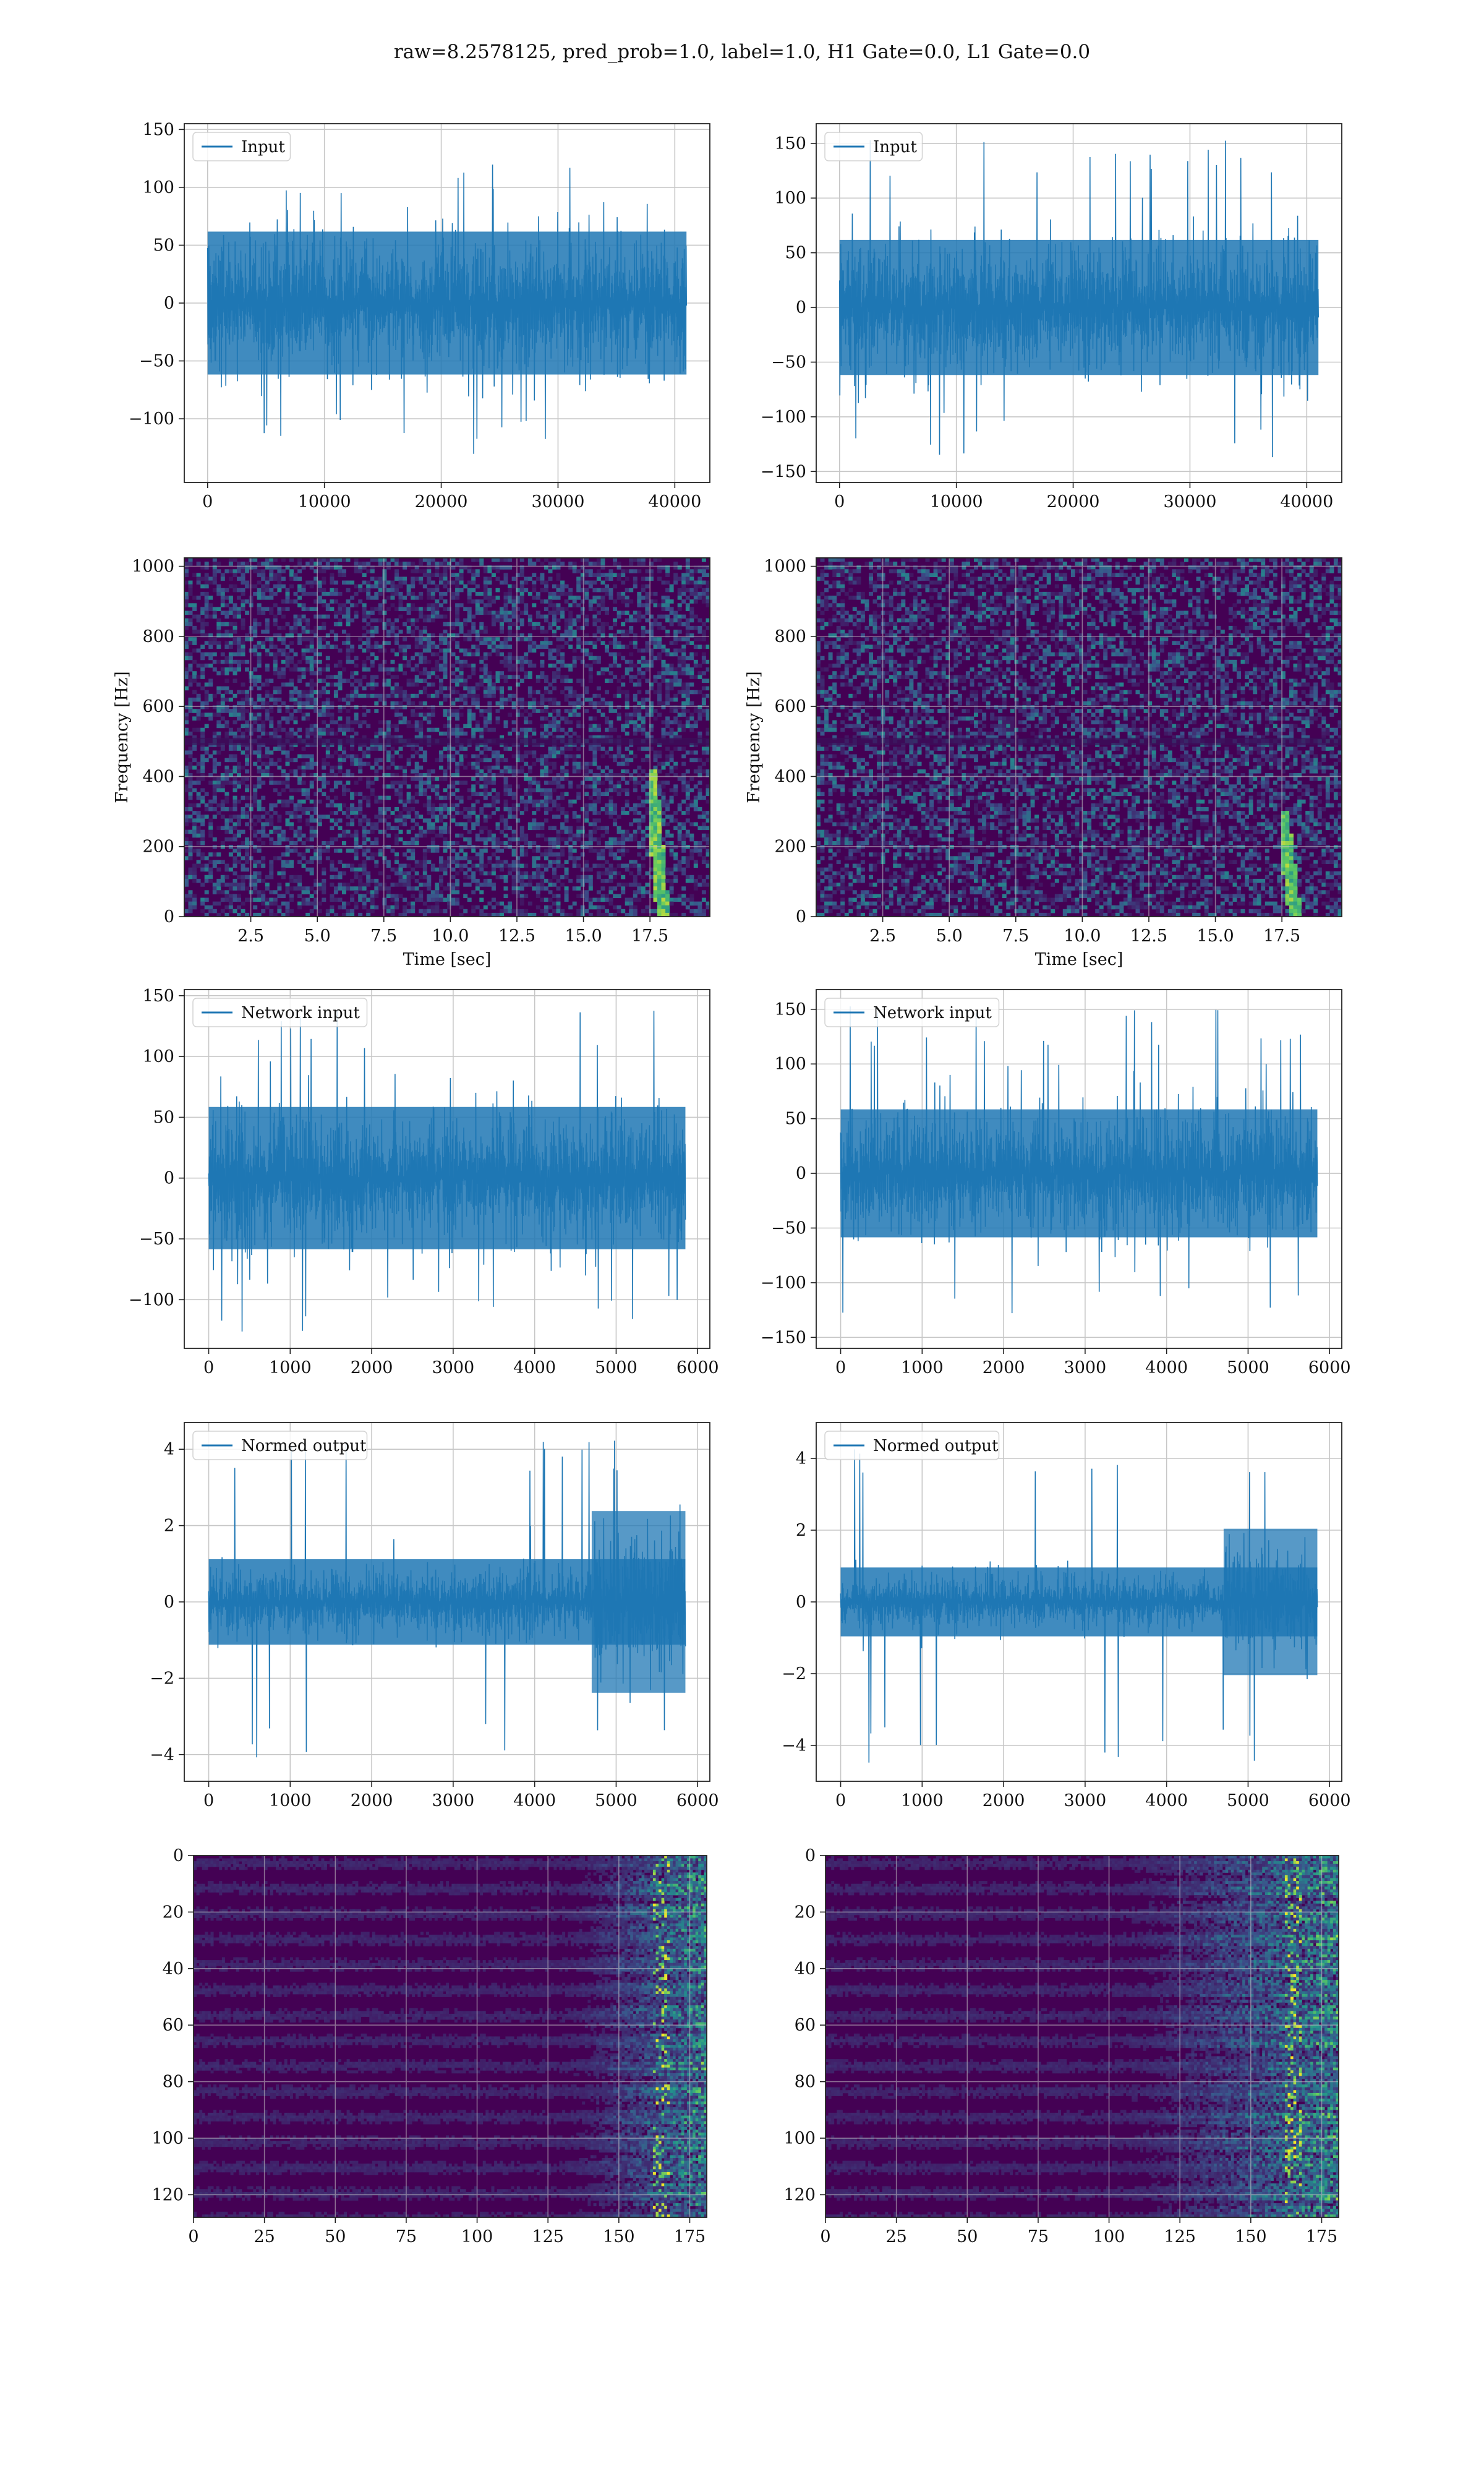  I want to click on y-tick-label: 4, so click(801, 1458).